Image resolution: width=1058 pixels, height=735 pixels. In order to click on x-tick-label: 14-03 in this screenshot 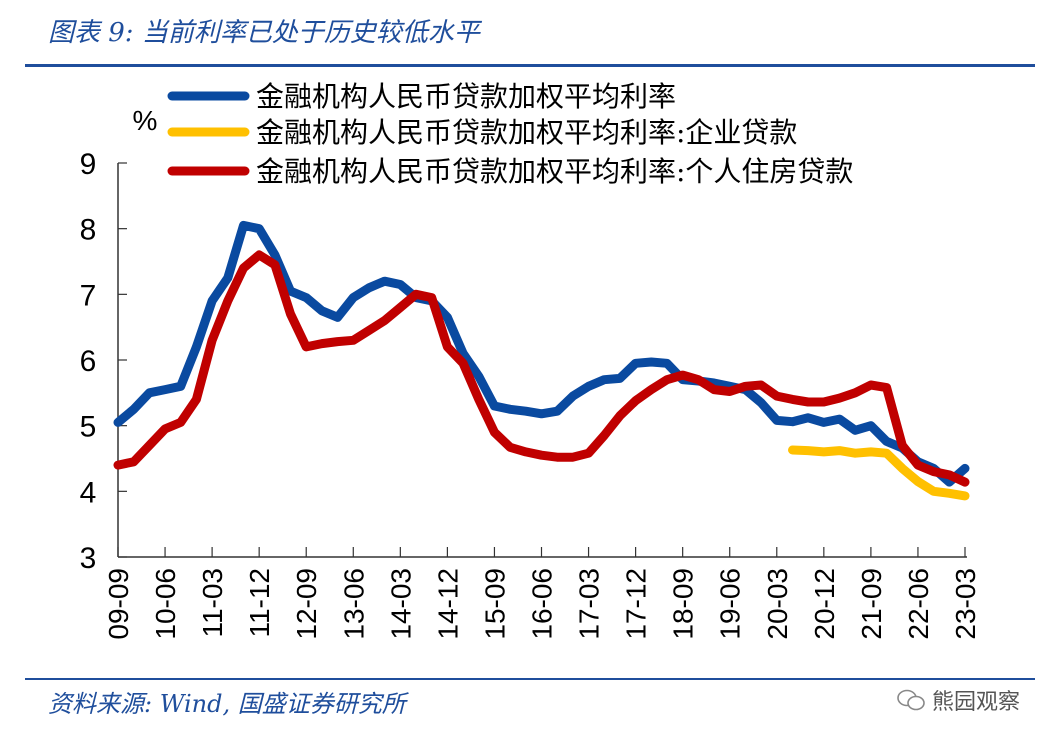, I will do `click(400, 604)`.